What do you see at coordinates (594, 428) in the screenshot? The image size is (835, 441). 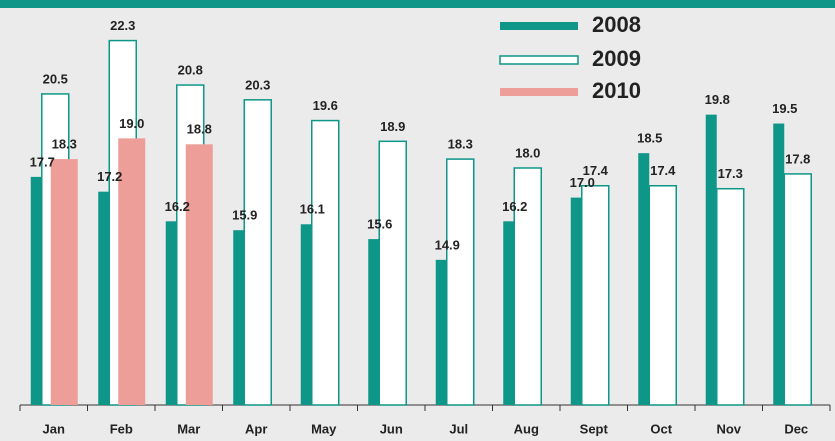 I see `x-tick-label: Sept` at bounding box center [594, 428].